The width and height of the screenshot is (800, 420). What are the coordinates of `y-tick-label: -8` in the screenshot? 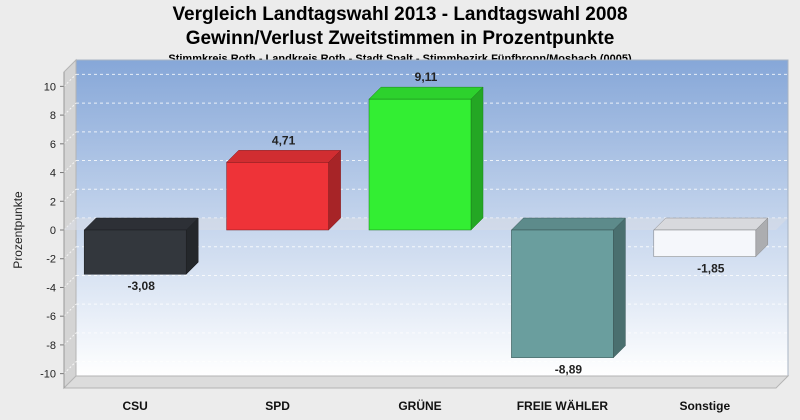 It's located at (51, 346).